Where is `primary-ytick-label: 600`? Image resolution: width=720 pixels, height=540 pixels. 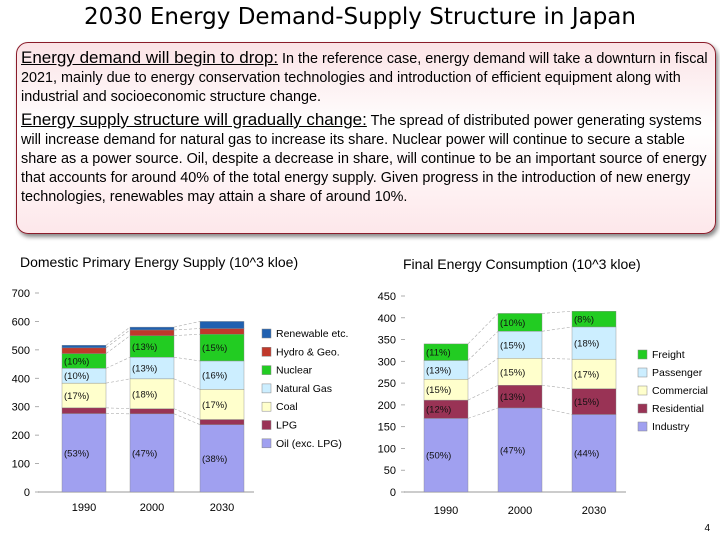
primary-ytick-label: 600 is located at coordinates (21, 322).